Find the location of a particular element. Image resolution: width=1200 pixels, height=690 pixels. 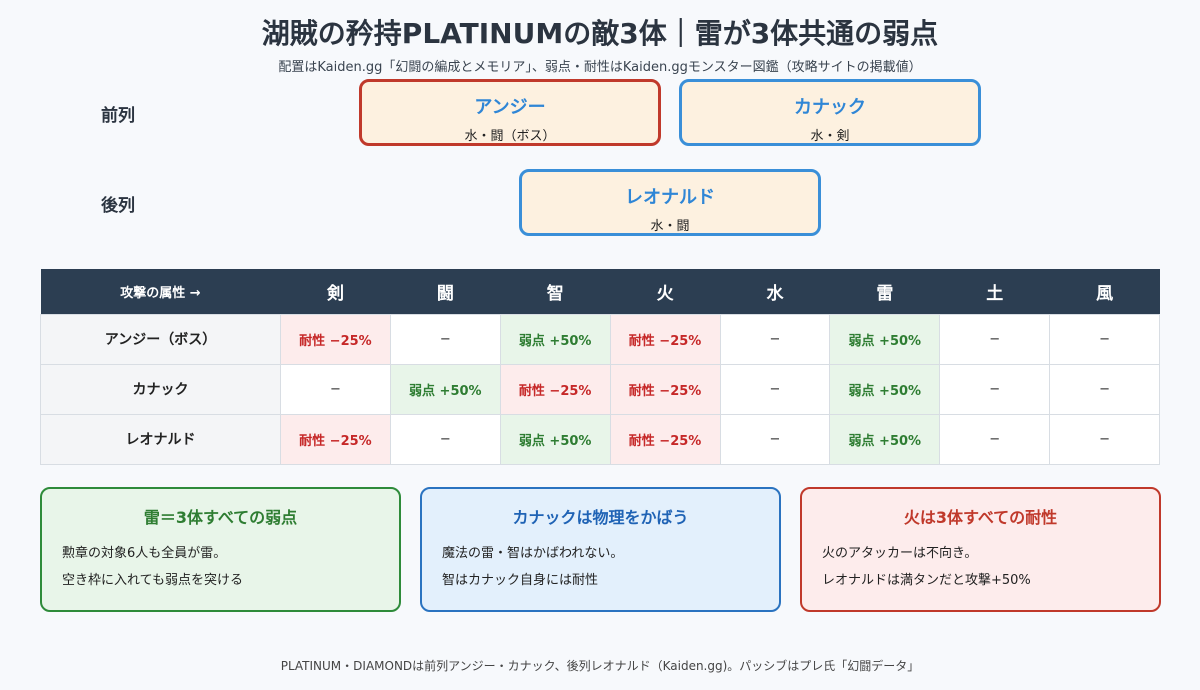

enemy-name: アンジー is located at coordinates (510, 107).